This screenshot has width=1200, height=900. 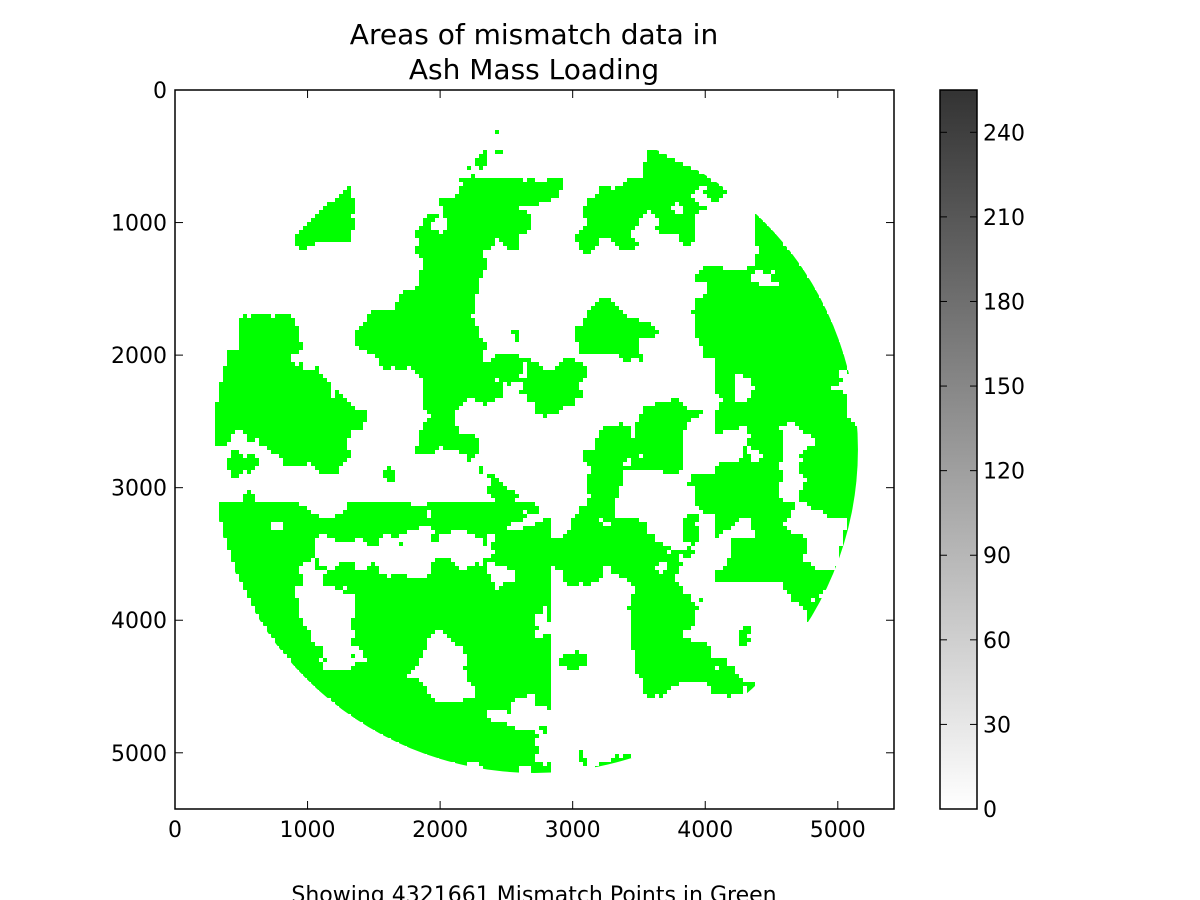 What do you see at coordinates (838, 830) in the screenshot?
I see `x-tick-label: 5000` at bounding box center [838, 830].